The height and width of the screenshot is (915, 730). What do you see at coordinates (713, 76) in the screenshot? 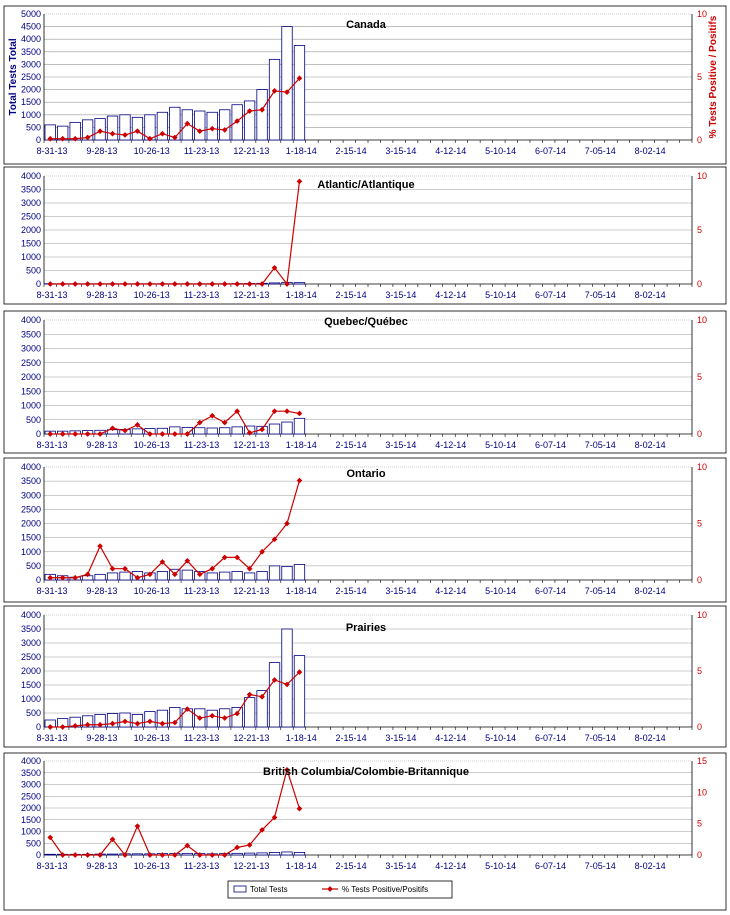
I see `y2-axis-label: % Tests Positive / Positifs` at bounding box center [713, 76].